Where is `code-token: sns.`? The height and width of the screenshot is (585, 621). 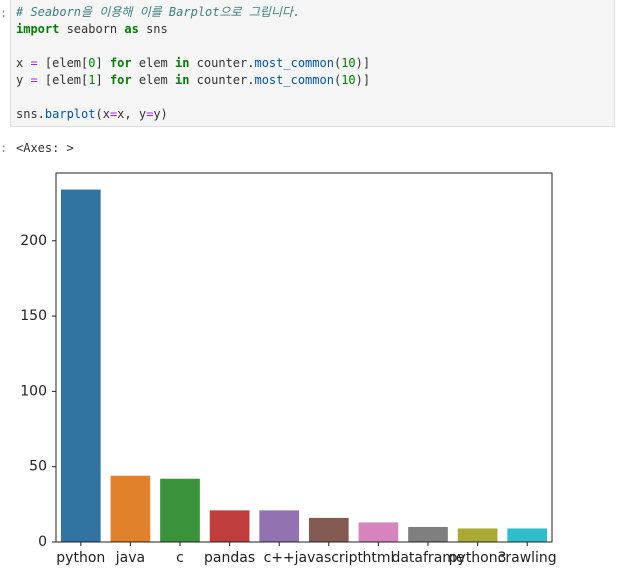
code-token: sns. is located at coordinates (30, 114).